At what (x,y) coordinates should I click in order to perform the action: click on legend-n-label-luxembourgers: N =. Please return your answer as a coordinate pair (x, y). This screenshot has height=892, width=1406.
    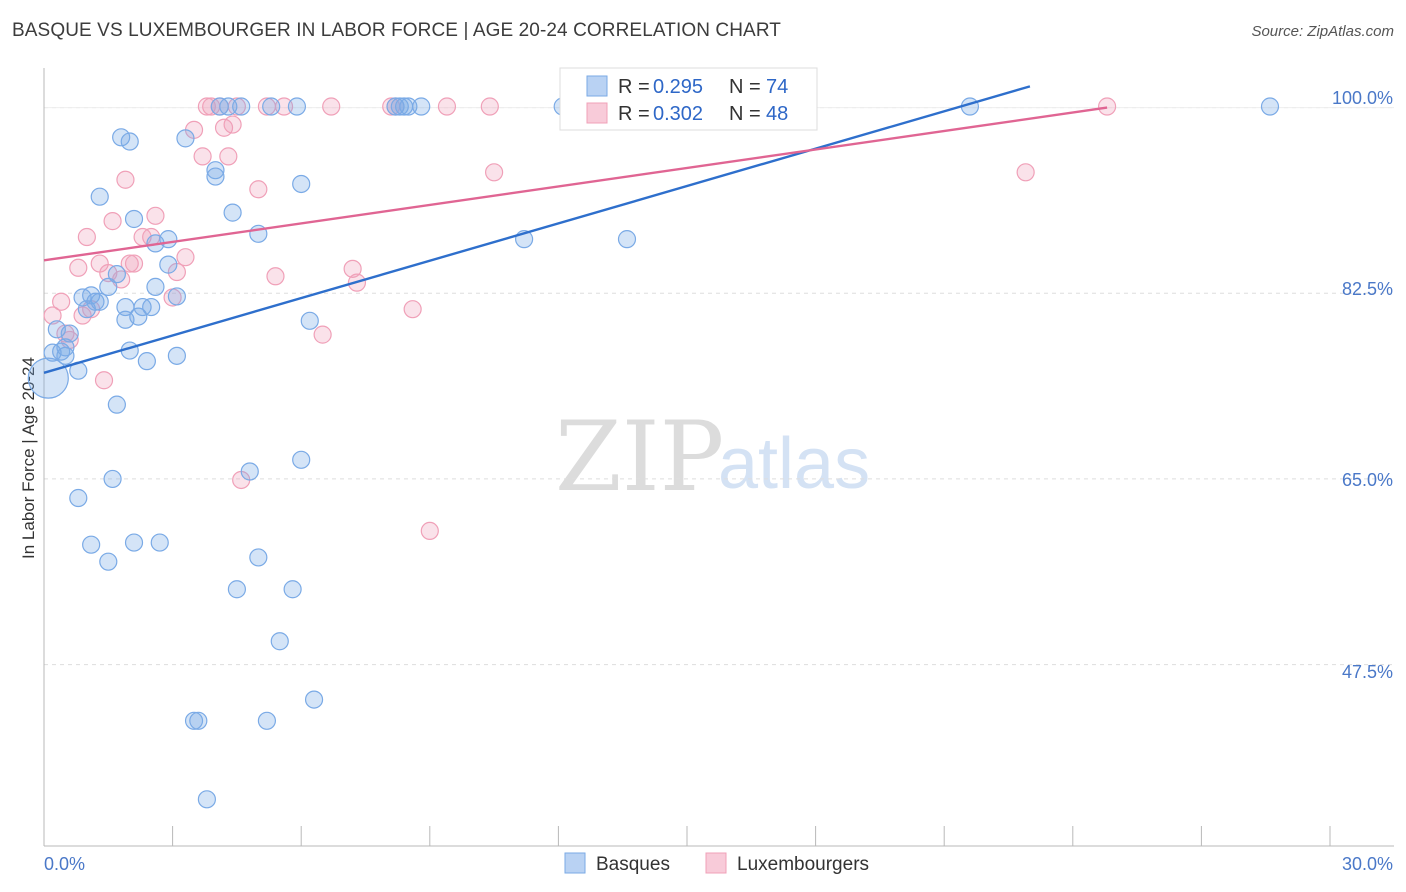
    Looking at the image, I should click on (745, 114).